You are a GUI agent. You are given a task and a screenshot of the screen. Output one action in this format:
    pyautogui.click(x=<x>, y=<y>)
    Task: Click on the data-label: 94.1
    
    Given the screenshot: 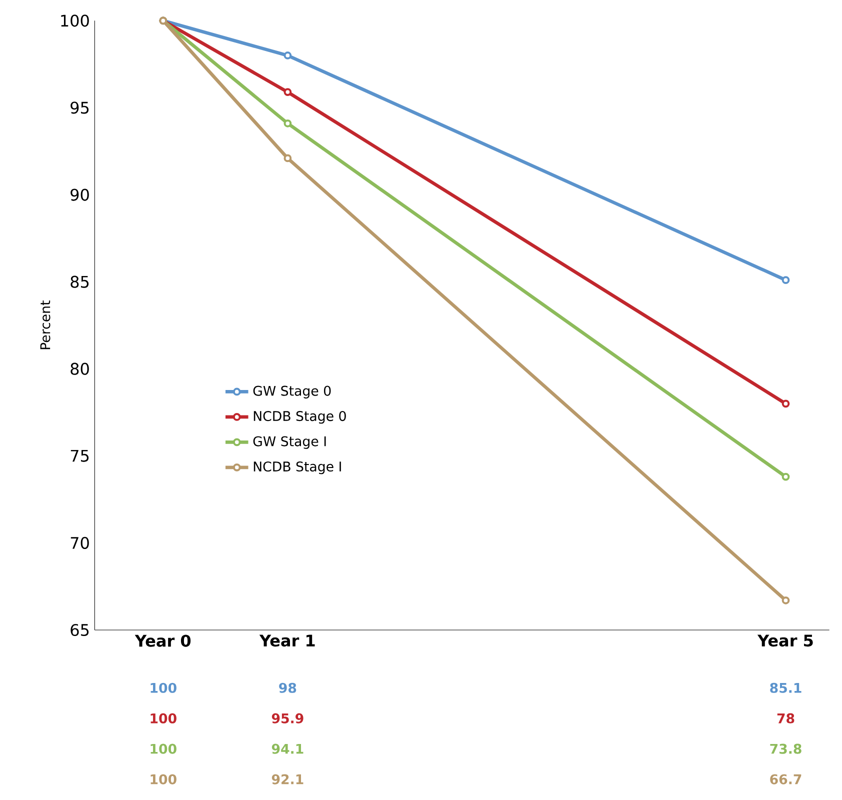 What is the action you would take?
    pyautogui.click(x=288, y=749)
    